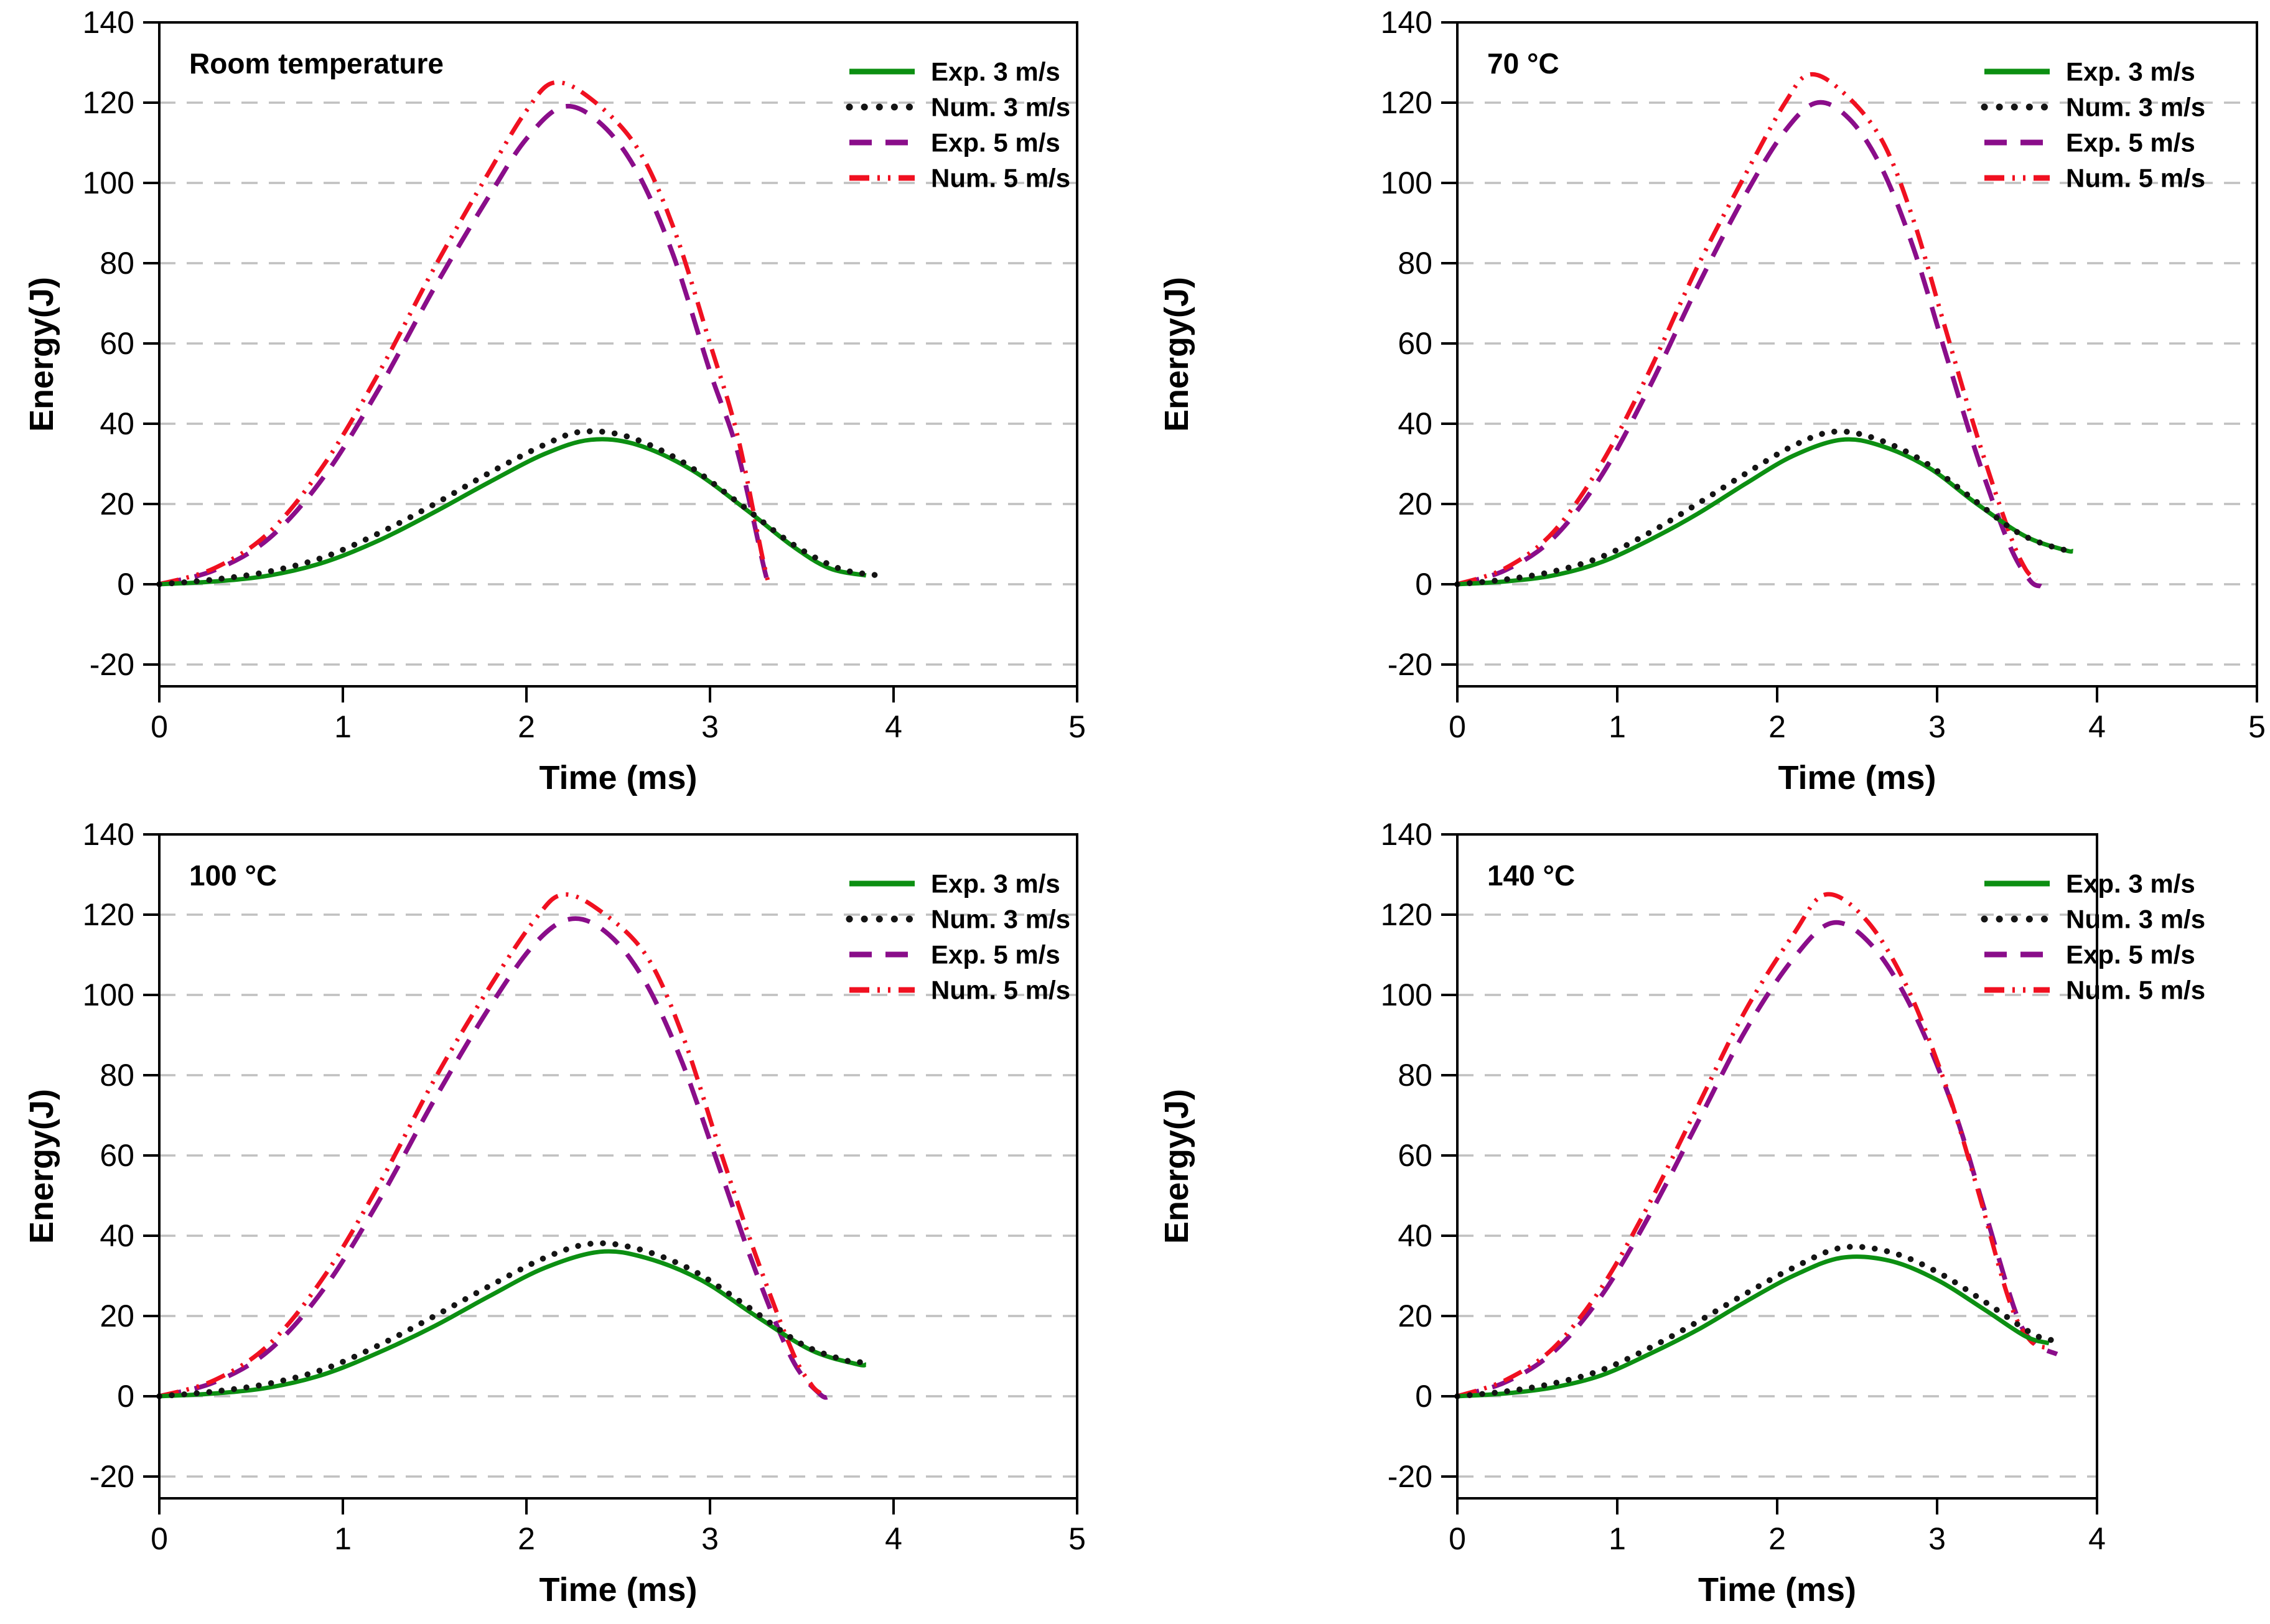  I want to click on y-tick-label: 0, so click(1423, 584).